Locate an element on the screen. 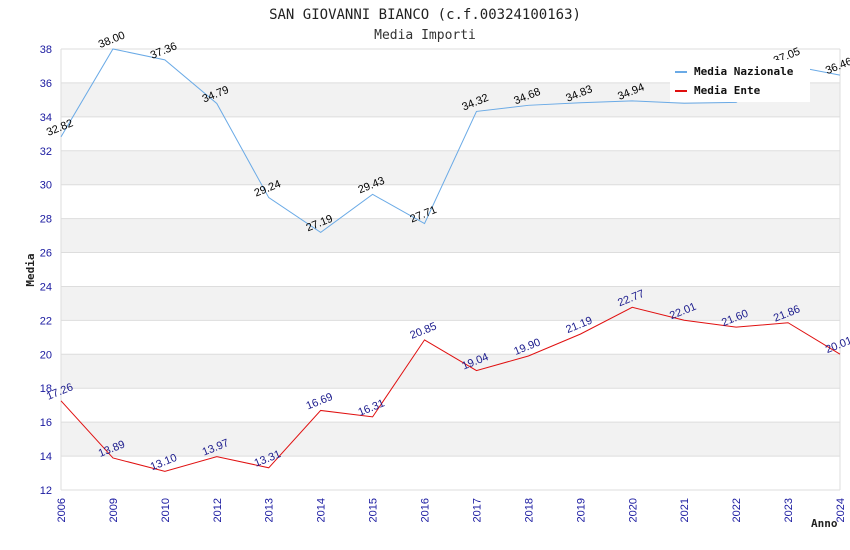  x-tick-label: 2024 is located at coordinates (841, 510).